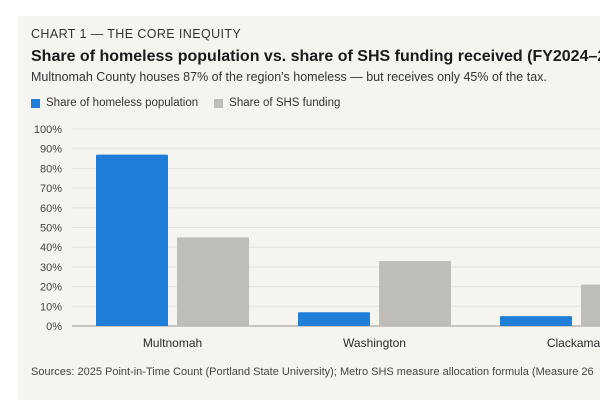 This screenshot has width=600, height=400. What do you see at coordinates (51, 209) in the screenshot?
I see `y-tick-label: 60%` at bounding box center [51, 209].